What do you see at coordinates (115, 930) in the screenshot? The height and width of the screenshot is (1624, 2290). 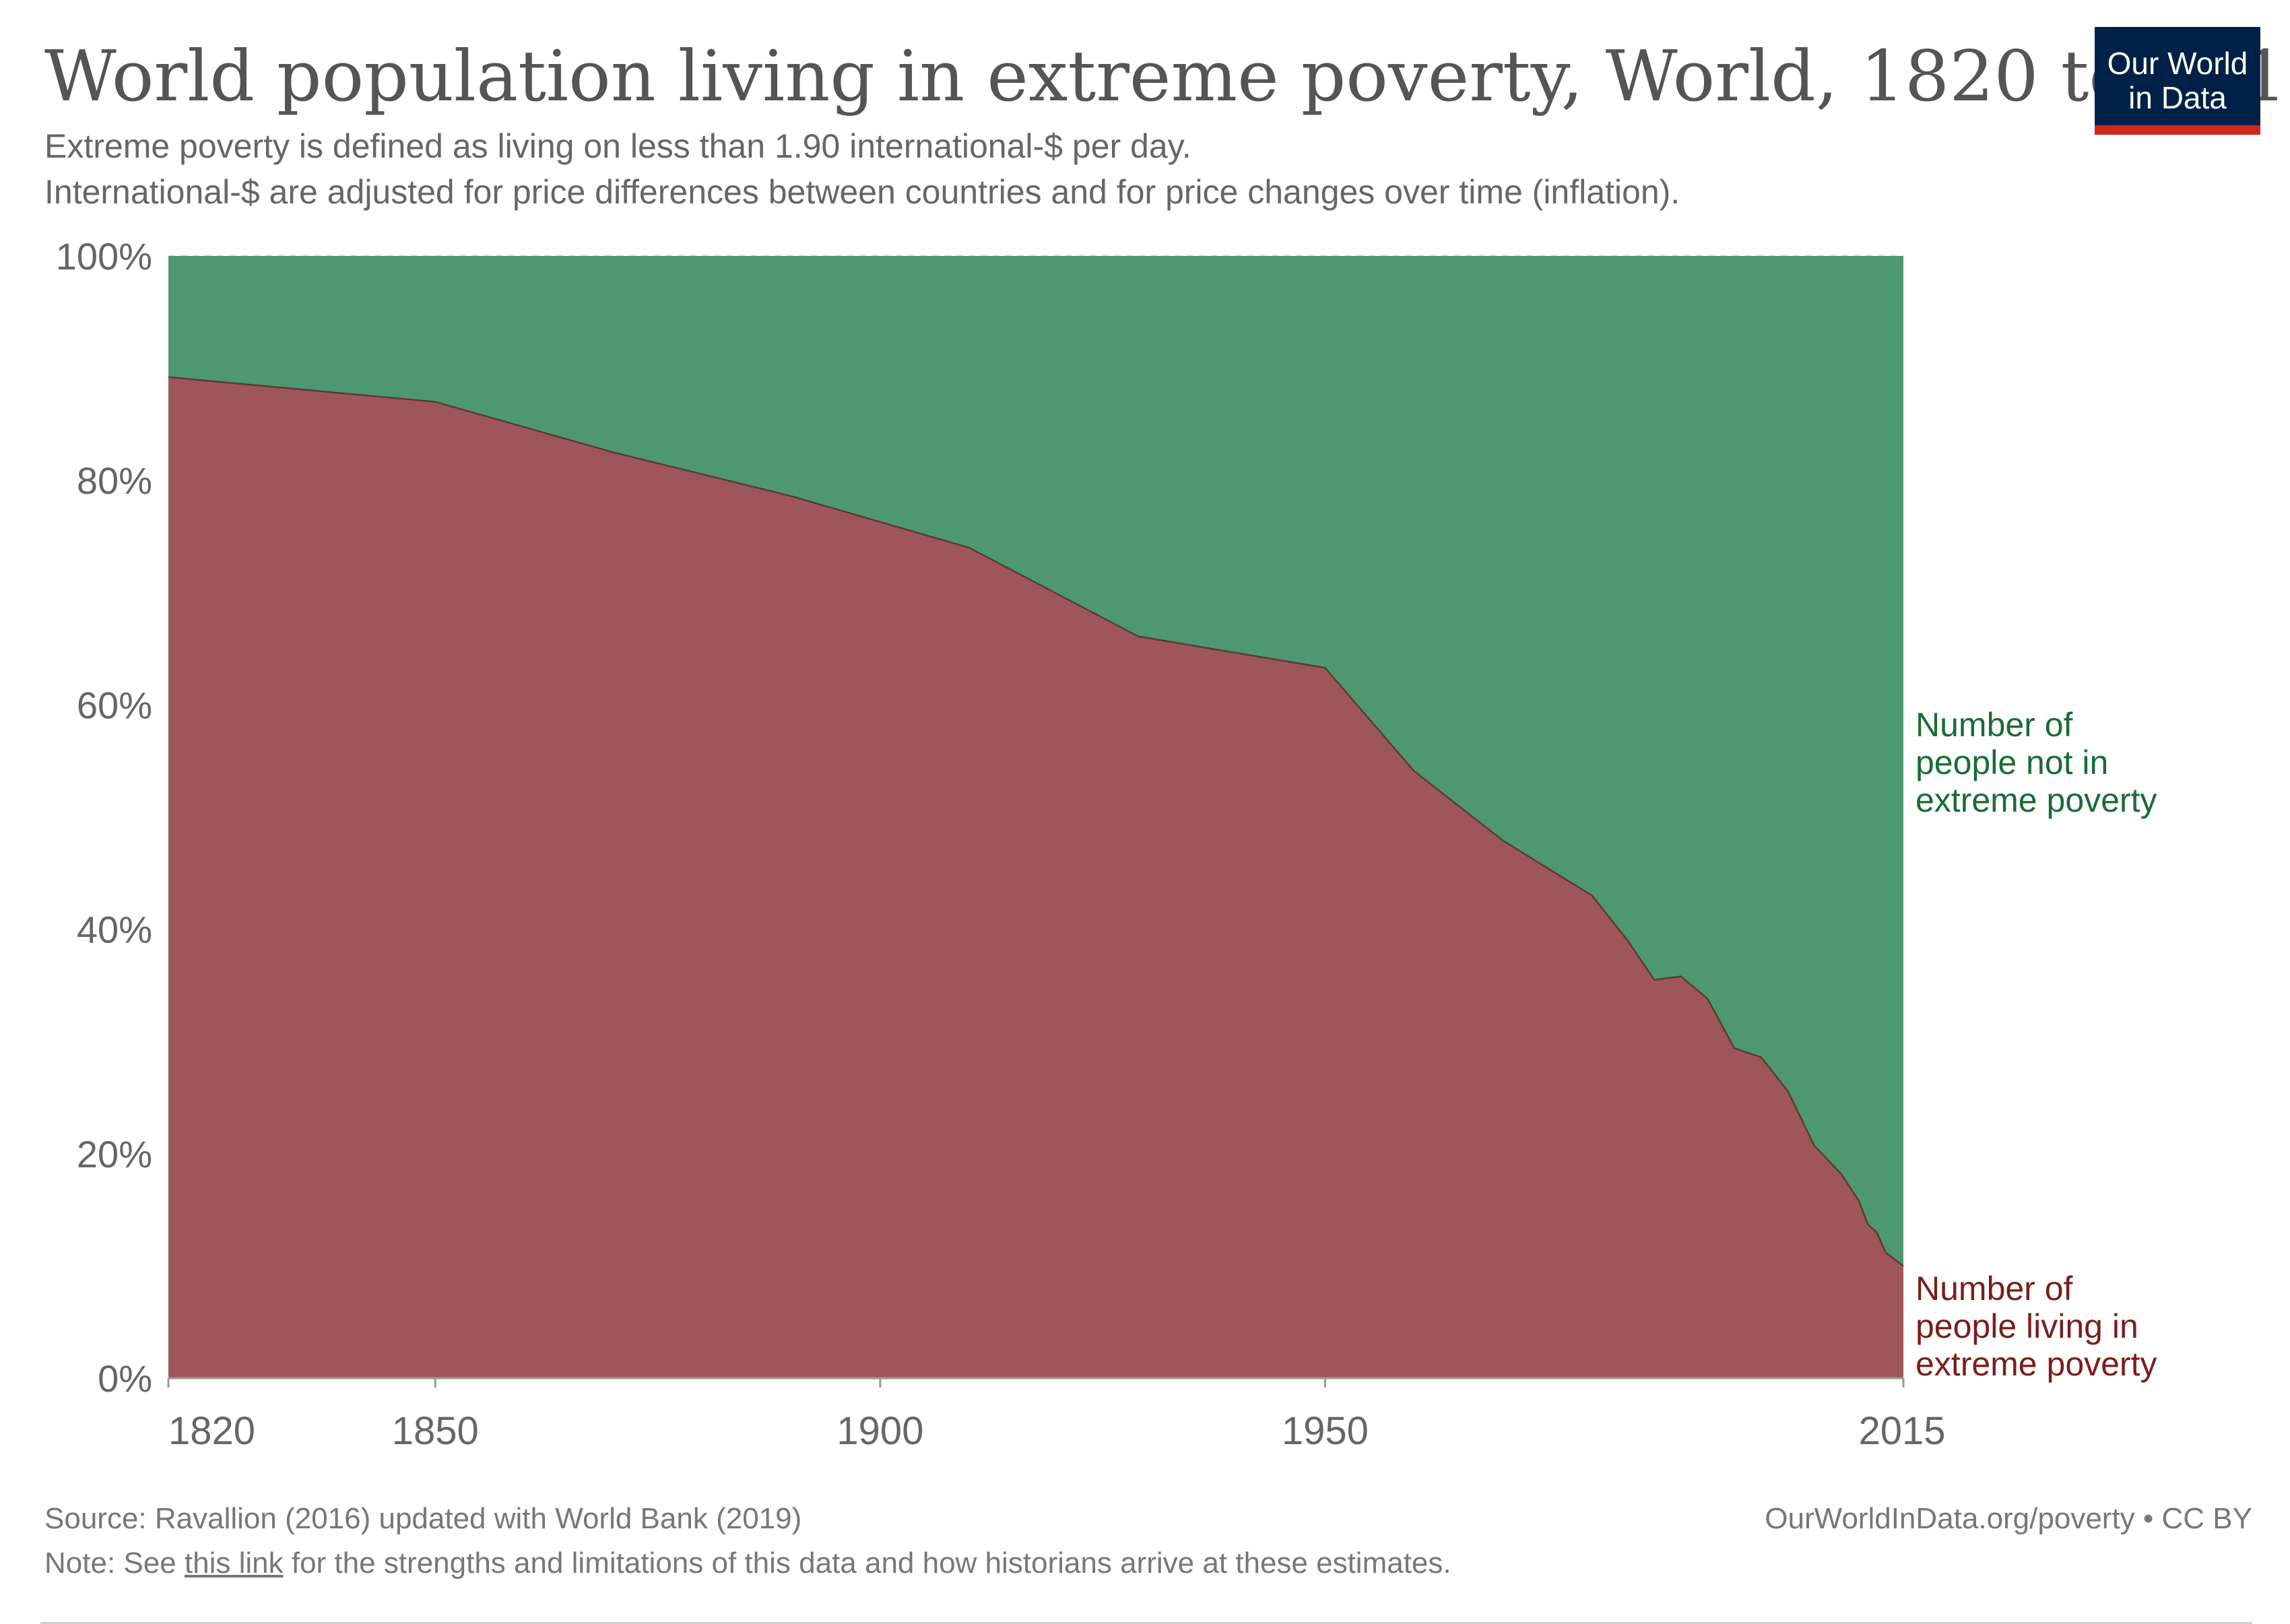 I see `y-tick-label: 40%` at bounding box center [115, 930].